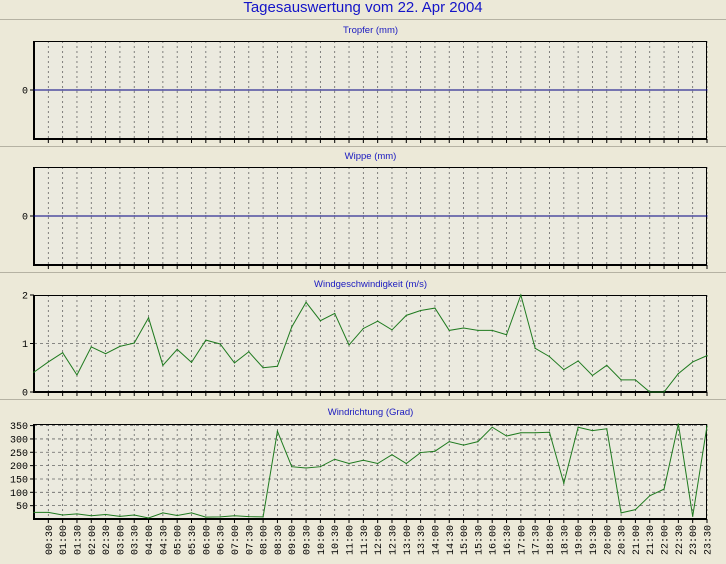 Image resolution: width=726 pixels, height=564 pixels. Describe the element at coordinates (336, 540) in the screenshot. I see `x-tick-label: 10:30` at that location.